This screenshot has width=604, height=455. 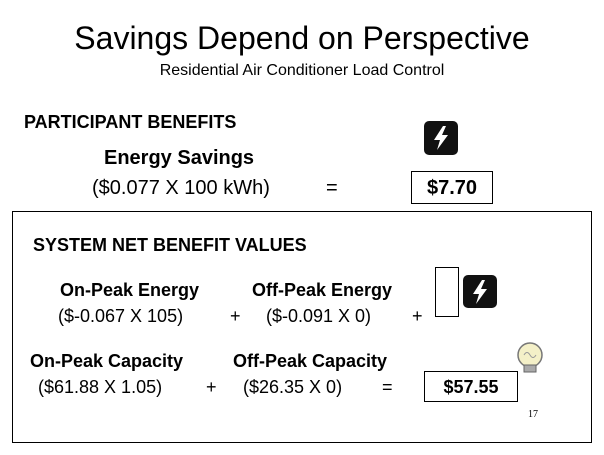 What do you see at coordinates (319, 316) in the screenshot?
I see `formula: ($-0.091 X 0)` at bounding box center [319, 316].